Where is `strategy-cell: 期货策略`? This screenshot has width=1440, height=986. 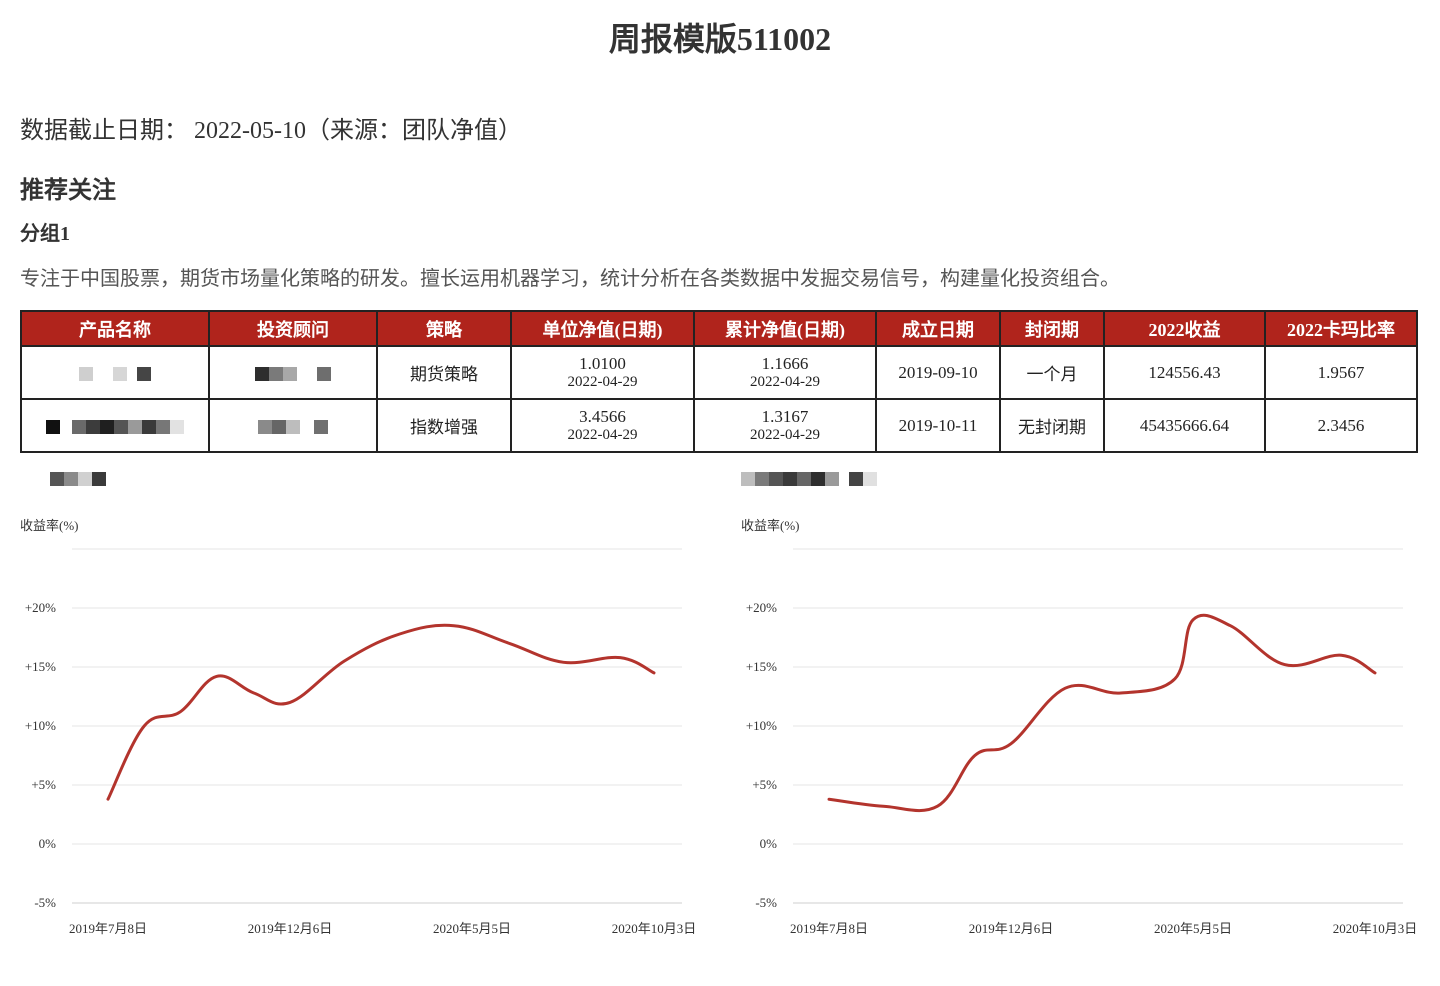 strategy-cell: 期货策略 is located at coordinates (444, 372).